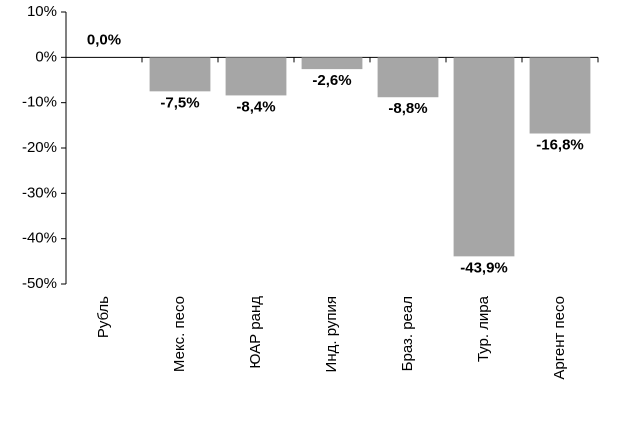 The height and width of the screenshot is (429, 620). What do you see at coordinates (560, 144) in the screenshot?
I see `value-label: -16,8%` at bounding box center [560, 144].